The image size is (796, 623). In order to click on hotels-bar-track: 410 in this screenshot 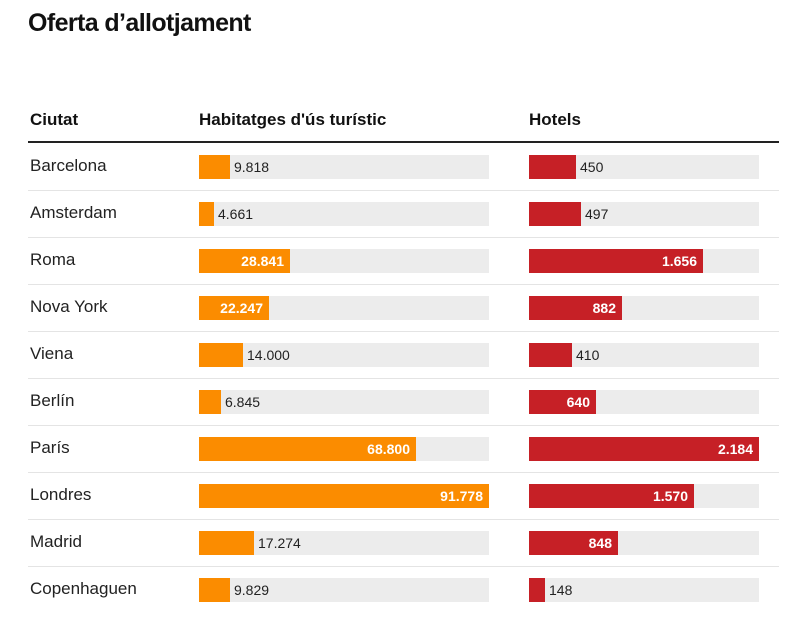, I will do `click(644, 355)`.